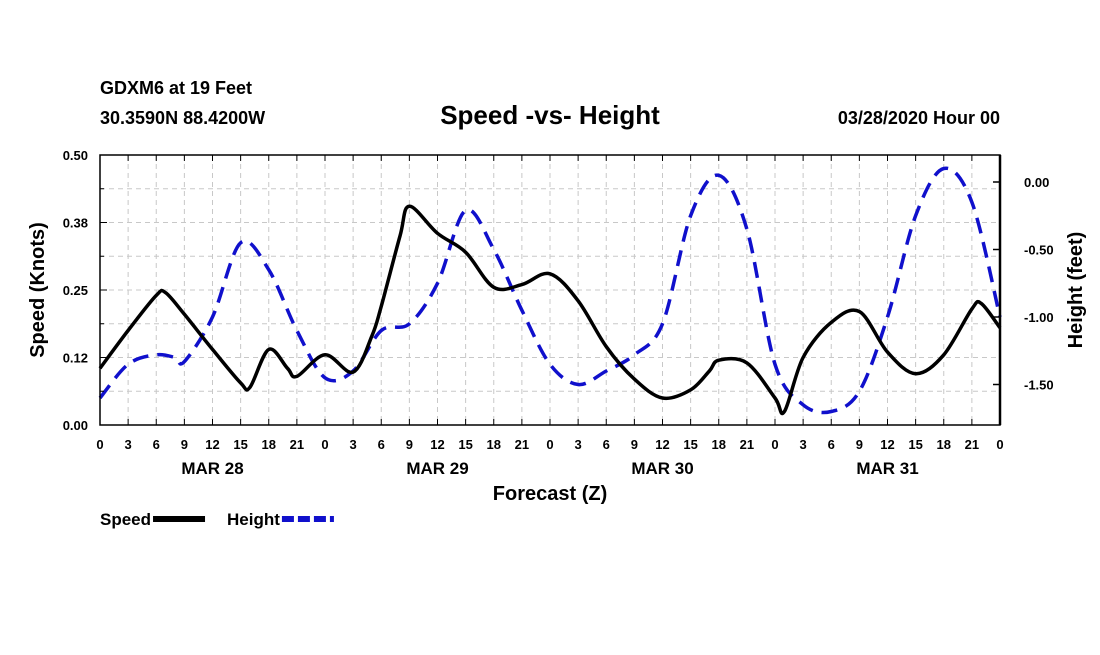 This screenshot has width=1100, height=655. What do you see at coordinates (75, 290) in the screenshot?
I see `y-tick-label: 0.25` at bounding box center [75, 290].